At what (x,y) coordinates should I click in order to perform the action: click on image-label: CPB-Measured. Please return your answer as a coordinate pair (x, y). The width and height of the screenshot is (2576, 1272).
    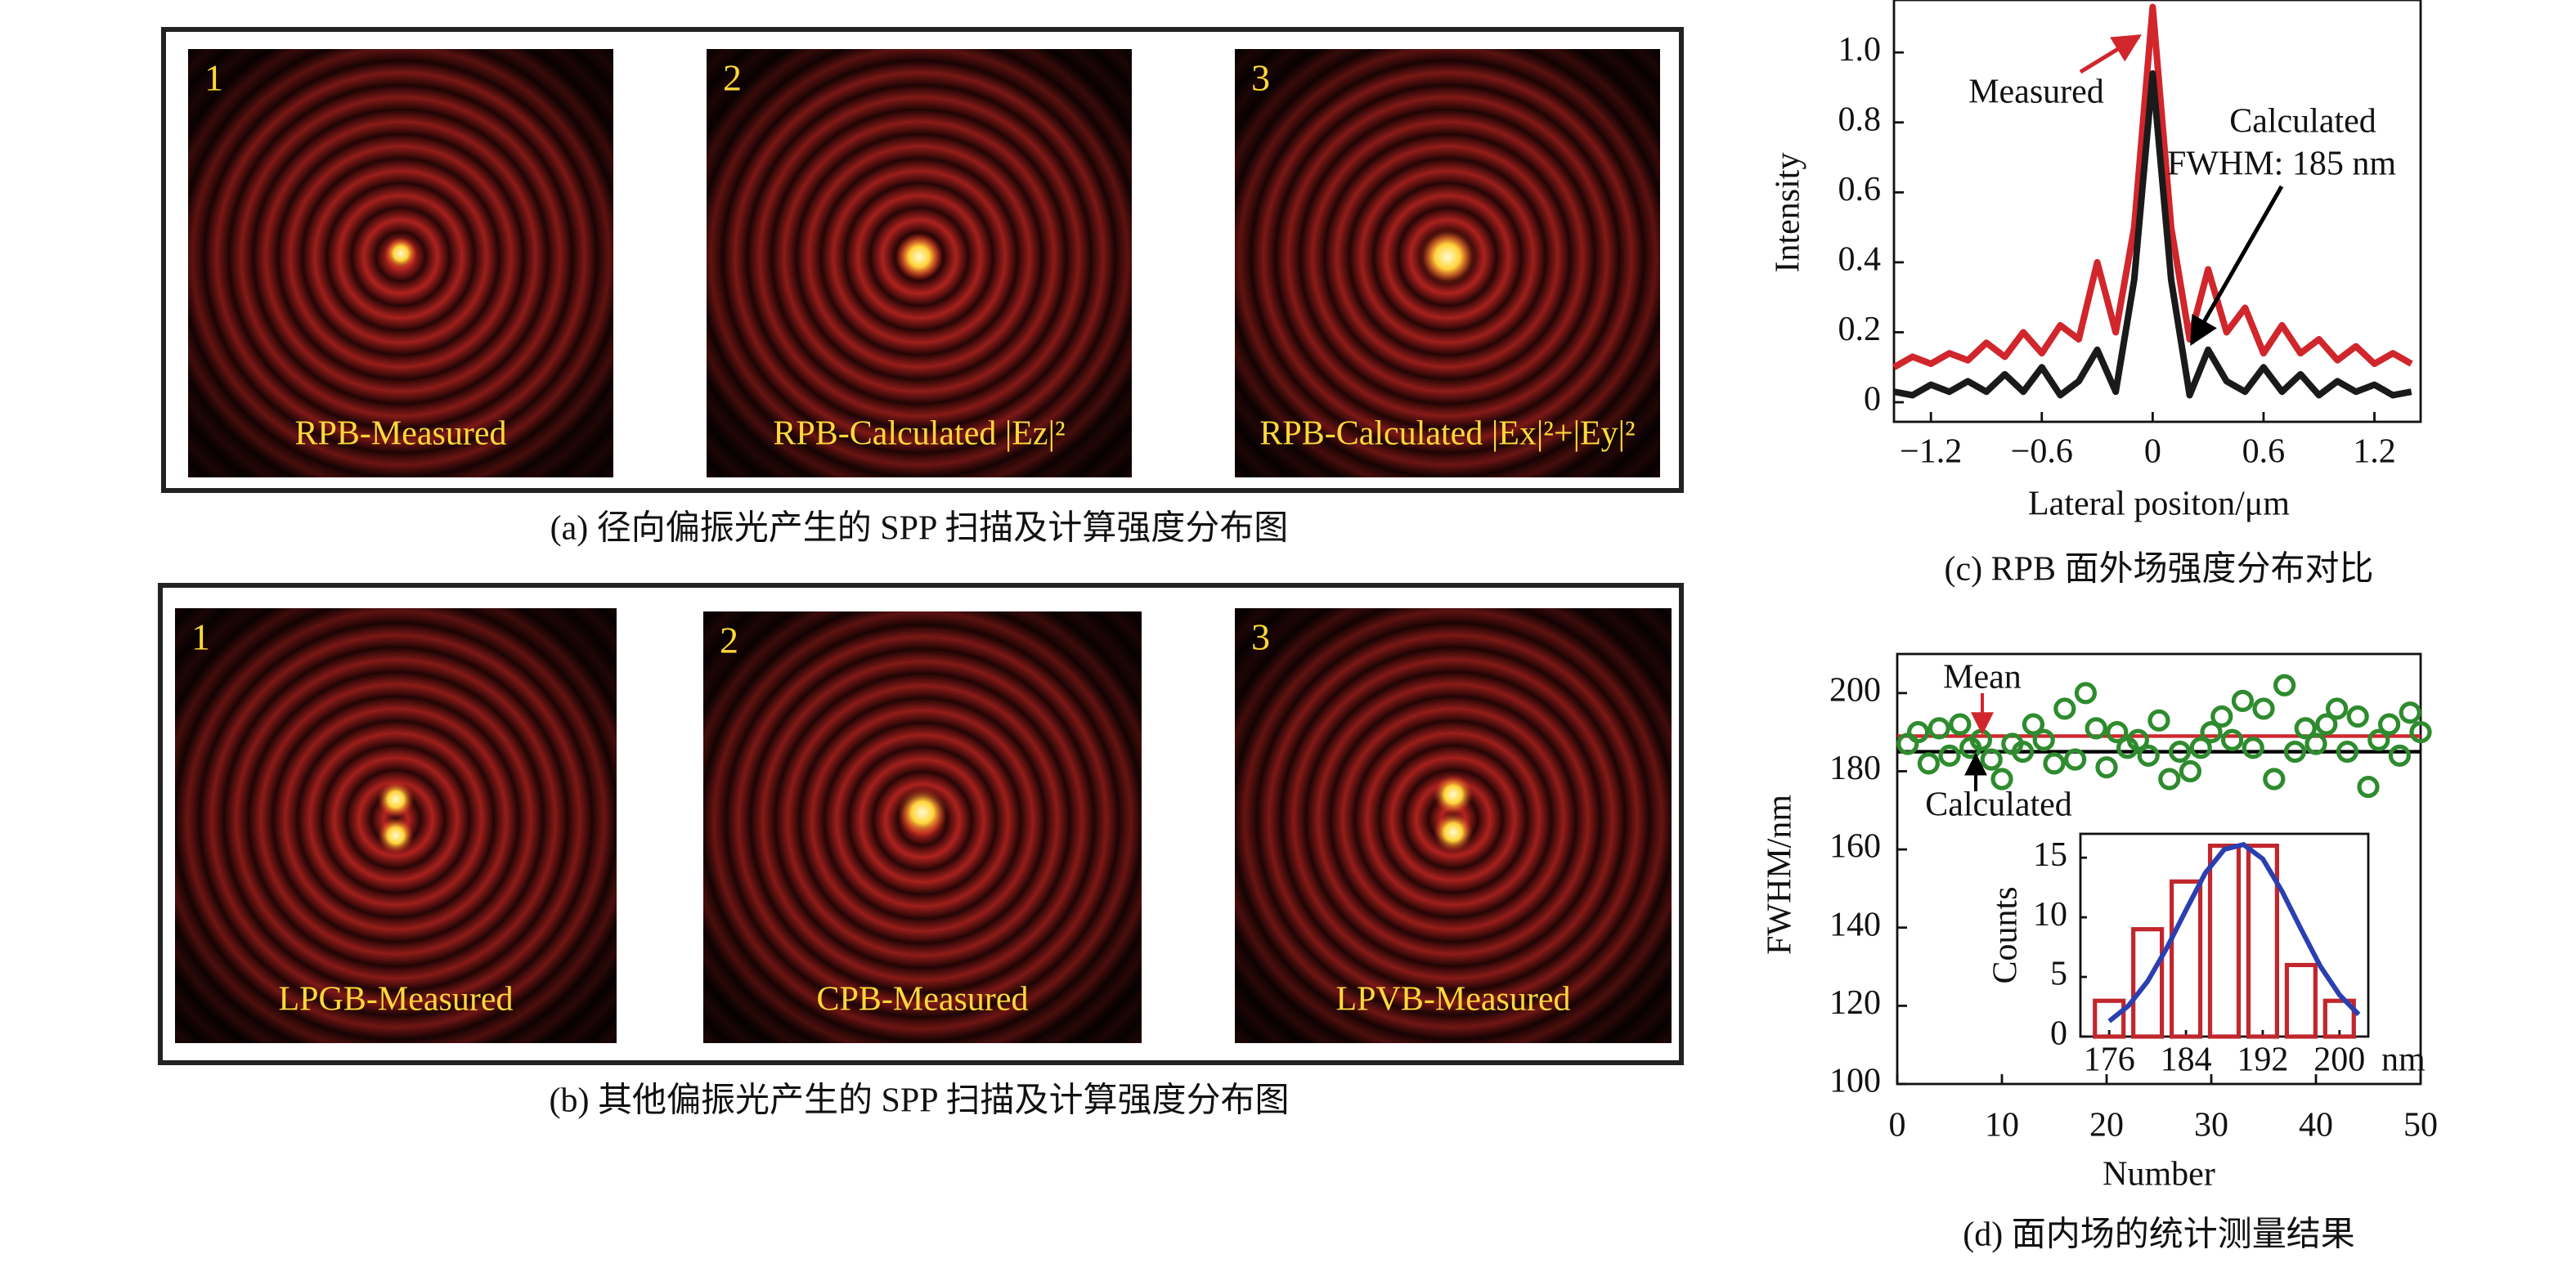
    Looking at the image, I should click on (923, 1000).